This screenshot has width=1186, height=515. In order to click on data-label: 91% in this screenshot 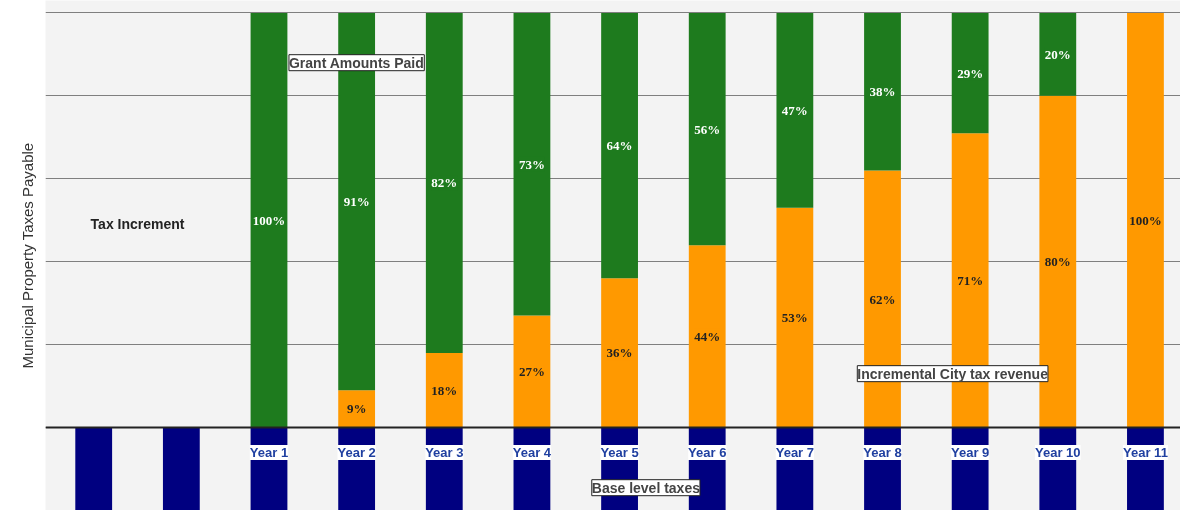, I will do `click(356, 202)`.